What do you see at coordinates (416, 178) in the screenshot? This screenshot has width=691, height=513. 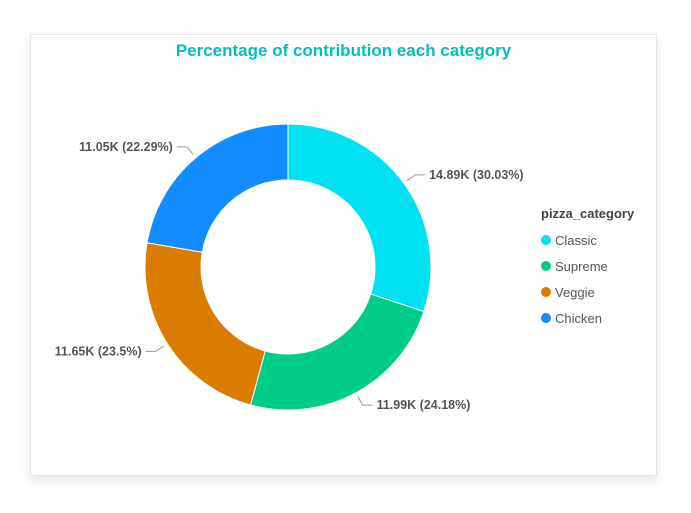 I see `leader-line-classic` at bounding box center [416, 178].